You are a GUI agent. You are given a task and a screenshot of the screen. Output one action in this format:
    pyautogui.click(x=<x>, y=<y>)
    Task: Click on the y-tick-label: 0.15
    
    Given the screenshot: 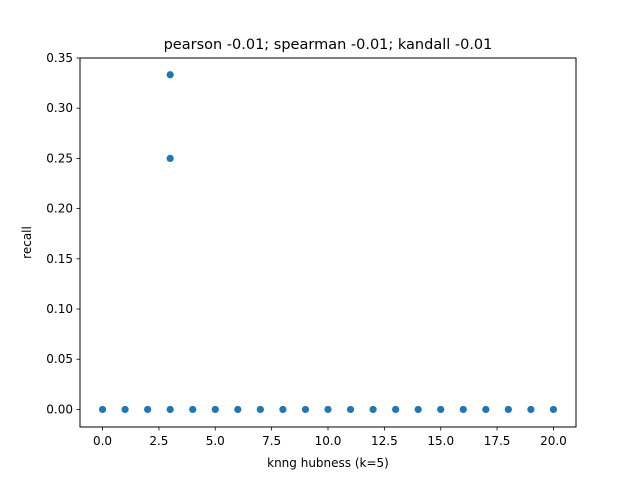 What is the action you would take?
    pyautogui.click(x=59, y=259)
    